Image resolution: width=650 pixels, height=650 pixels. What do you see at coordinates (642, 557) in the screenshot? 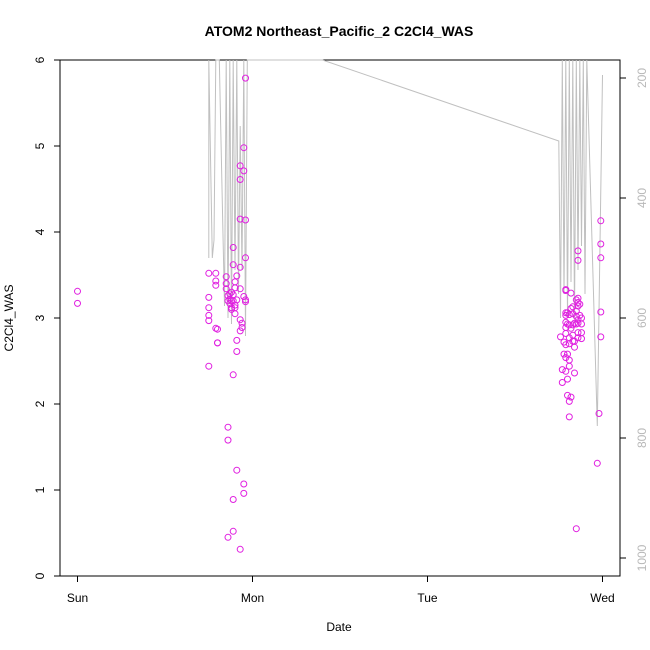
I see `y2-tick-label: 1000` at bounding box center [642, 557].